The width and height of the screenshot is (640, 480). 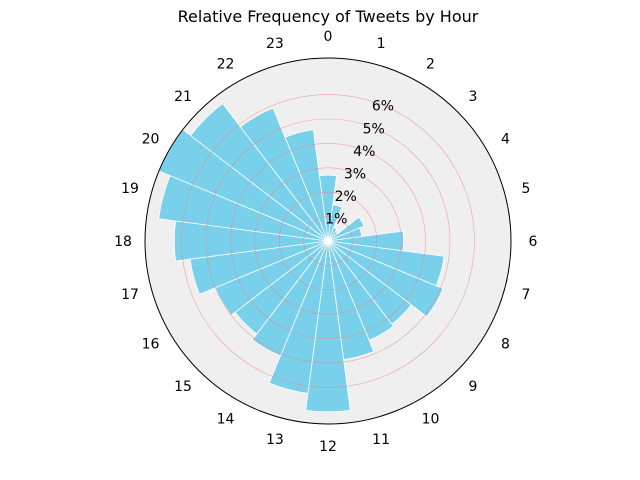 I want to click on radial-tick-label: 2%, so click(x=346, y=197).